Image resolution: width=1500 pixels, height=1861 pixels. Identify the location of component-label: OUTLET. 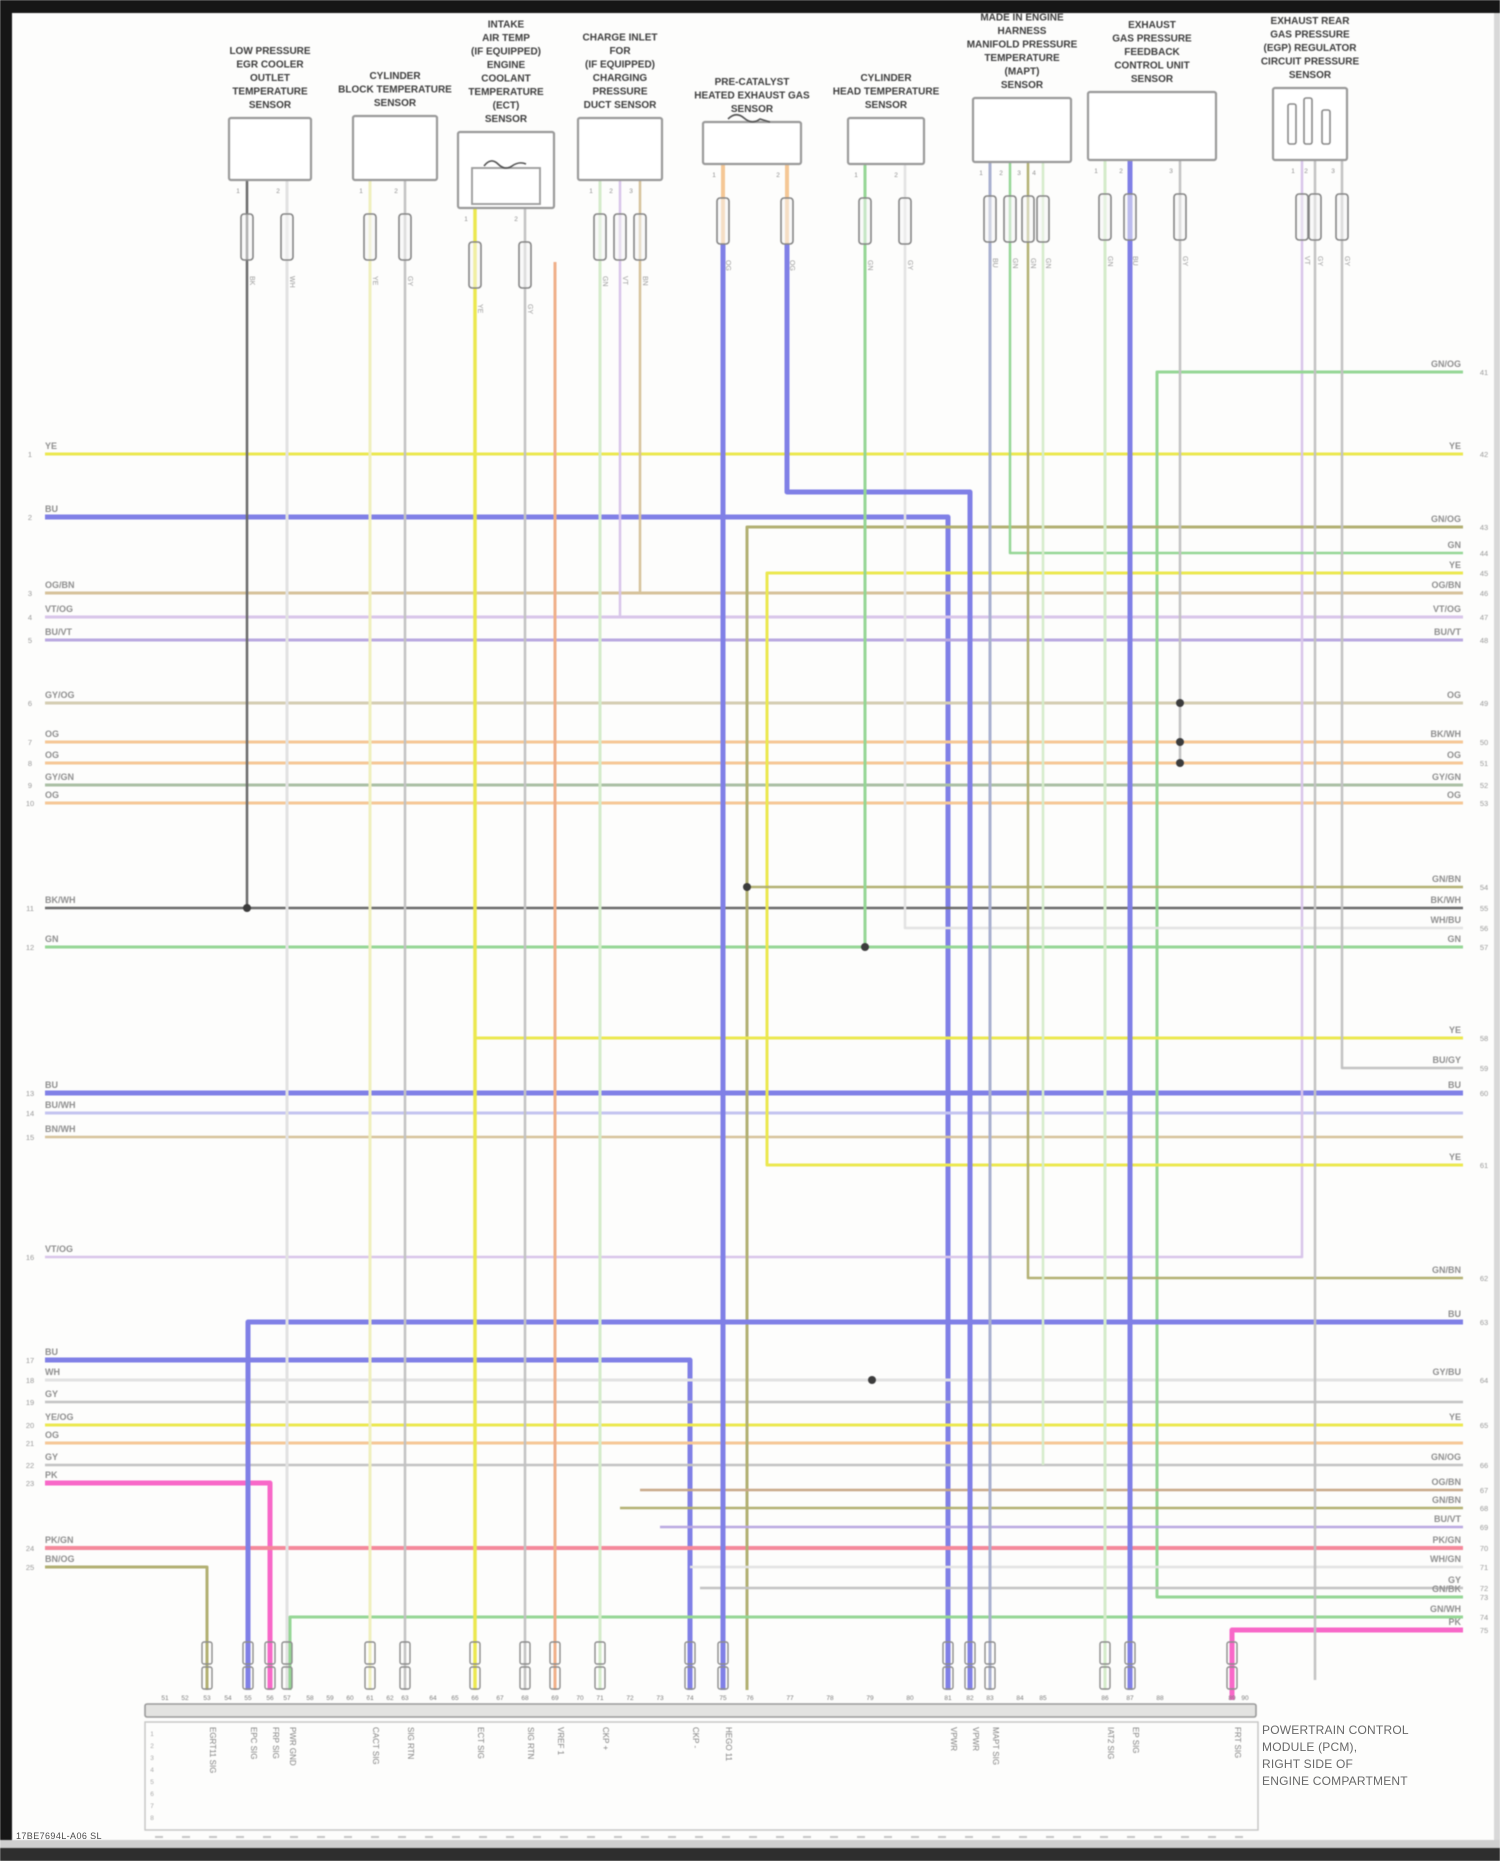
(270, 78).